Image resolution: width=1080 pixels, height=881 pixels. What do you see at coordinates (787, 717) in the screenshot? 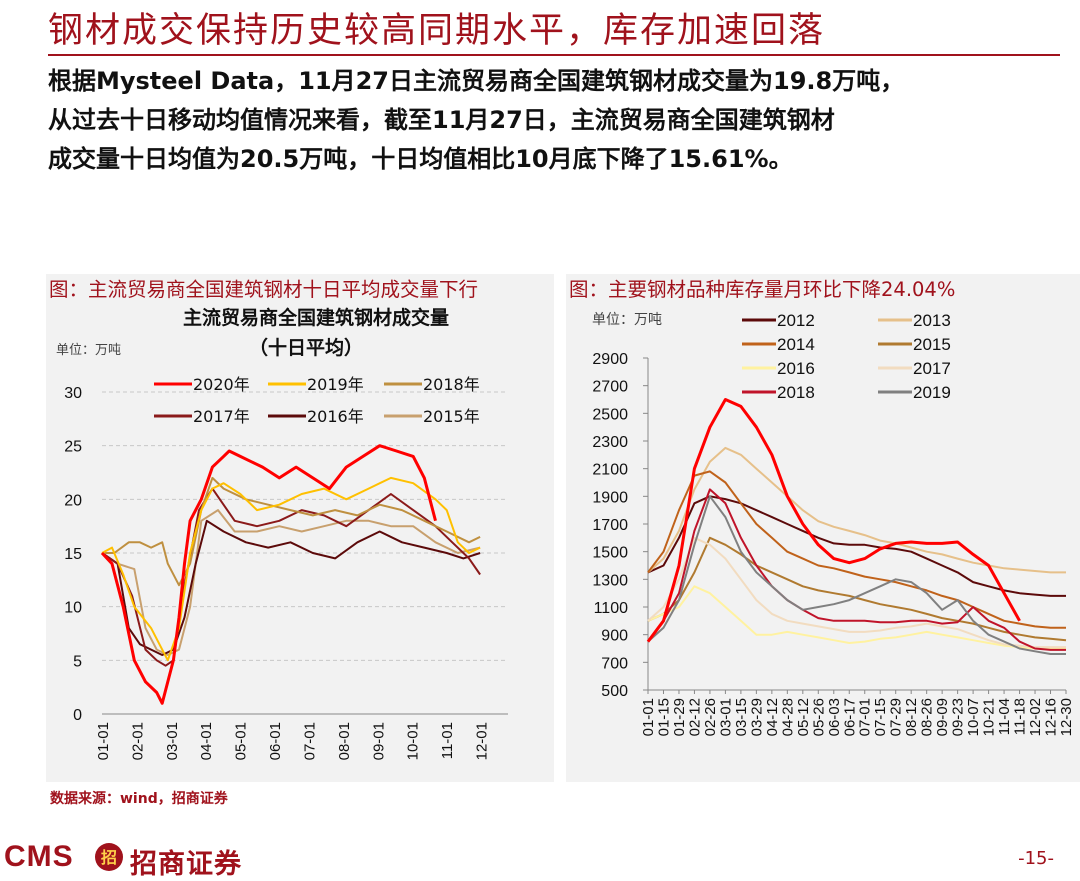
I see `x-tick-label: 04-28` at bounding box center [787, 717].